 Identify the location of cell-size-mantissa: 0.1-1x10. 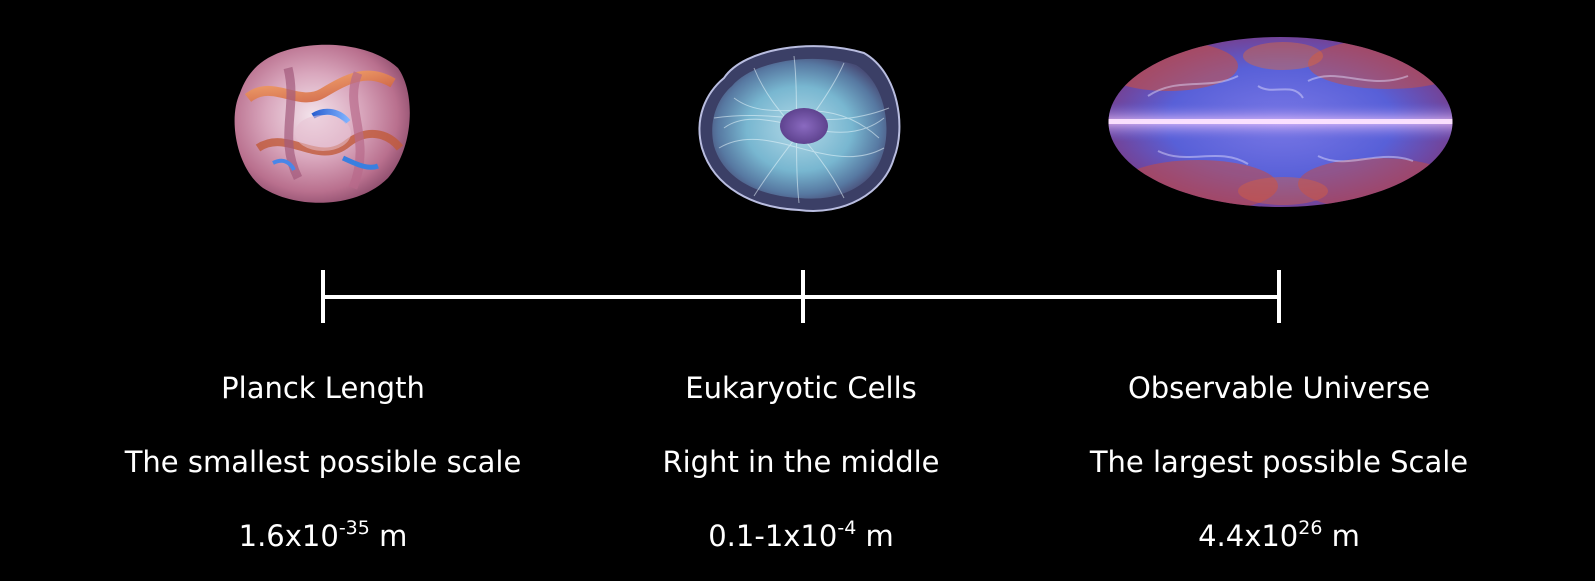
(773, 536).